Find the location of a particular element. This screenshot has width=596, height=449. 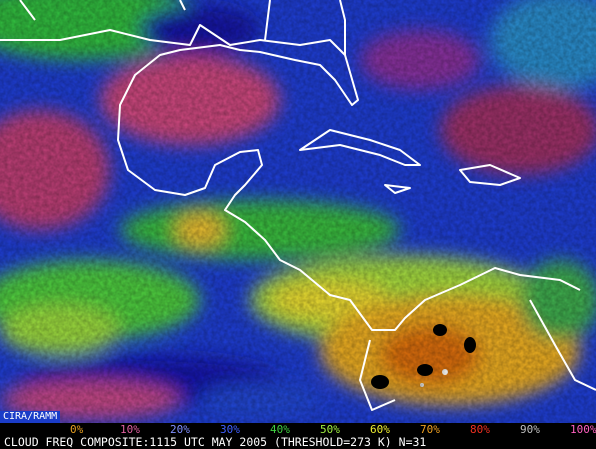

legend-label: 90% is located at coordinates (530, 429).